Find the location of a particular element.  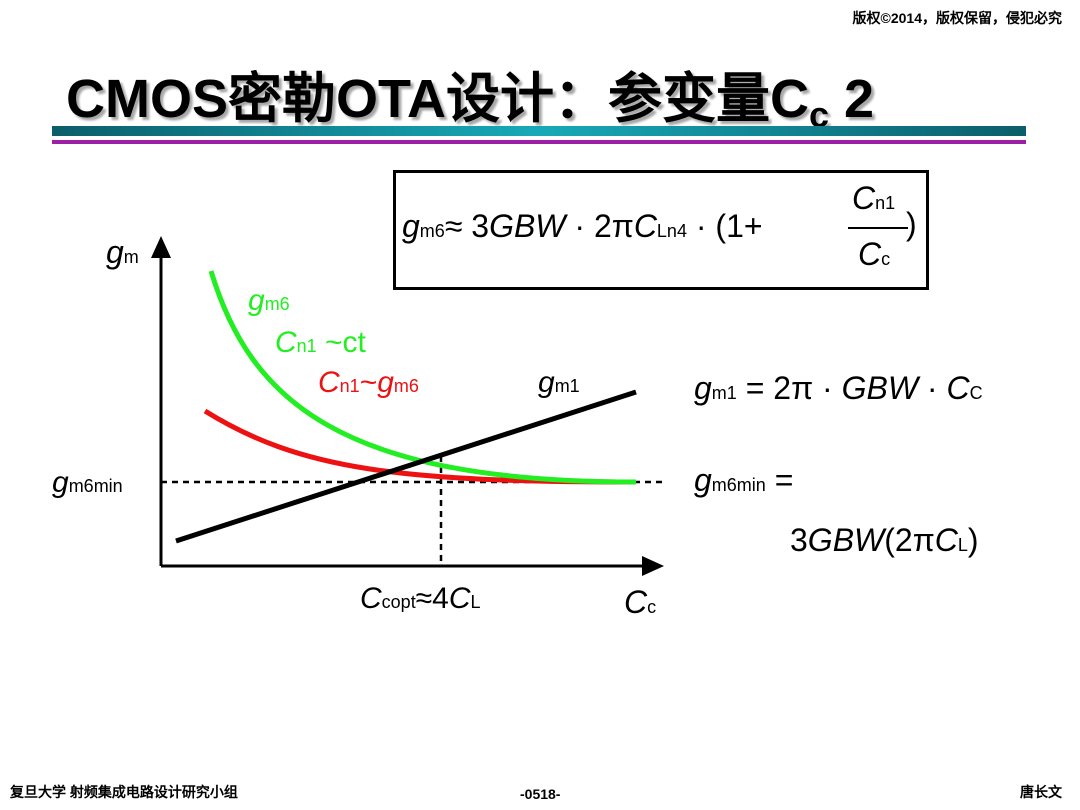

x-axis-sub: c is located at coordinates (652, 607).